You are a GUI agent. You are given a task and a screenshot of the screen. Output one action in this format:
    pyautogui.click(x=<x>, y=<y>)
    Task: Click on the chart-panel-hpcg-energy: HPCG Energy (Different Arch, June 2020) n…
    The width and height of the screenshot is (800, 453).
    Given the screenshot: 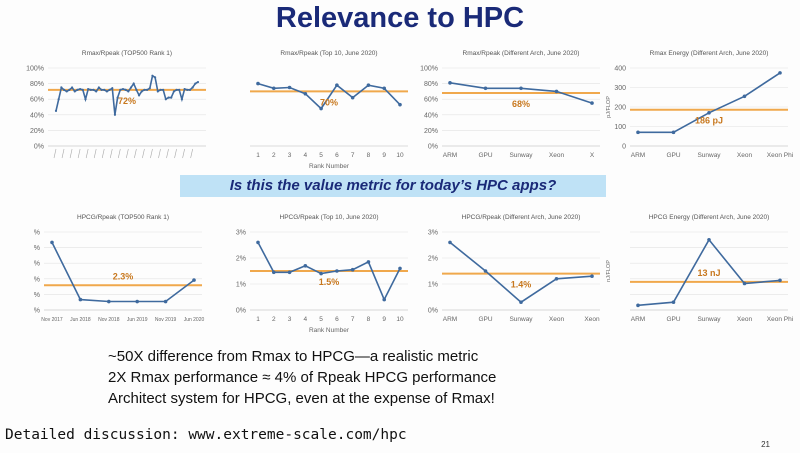 What is the action you would take?
    pyautogui.click(x=698, y=274)
    